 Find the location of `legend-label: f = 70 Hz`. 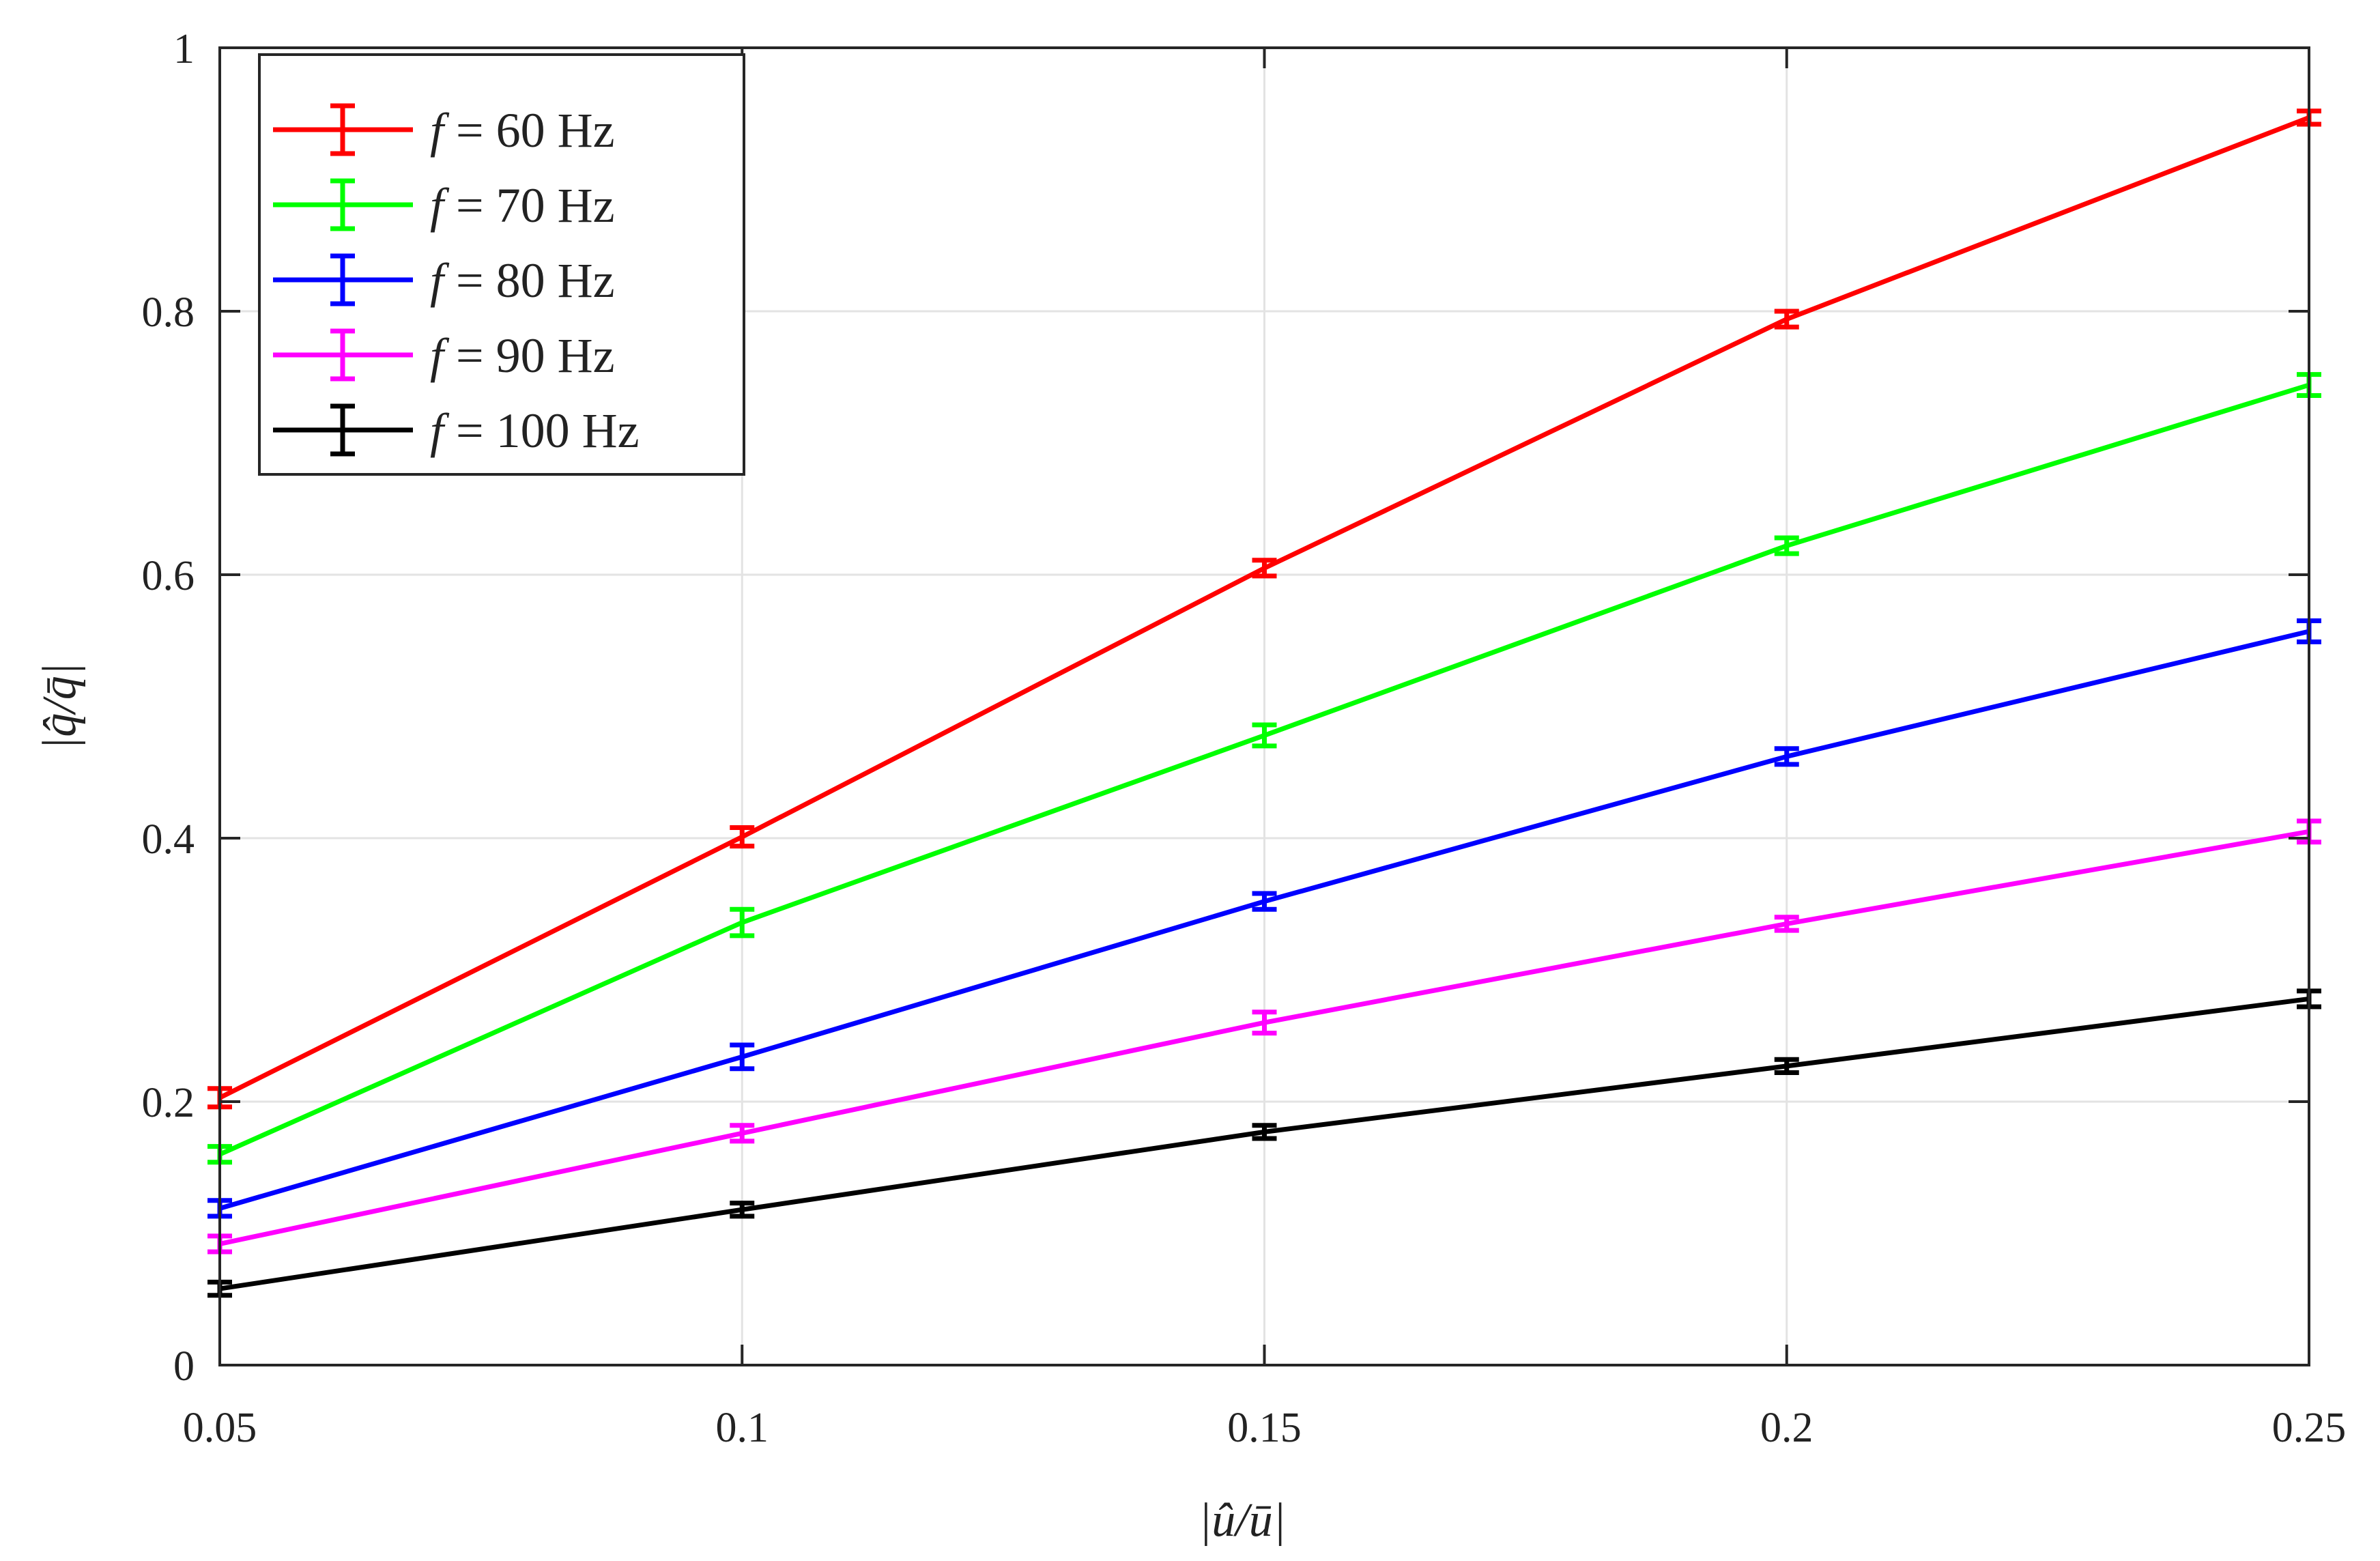

legend-label: f = 70 Hz is located at coordinates (522, 205).